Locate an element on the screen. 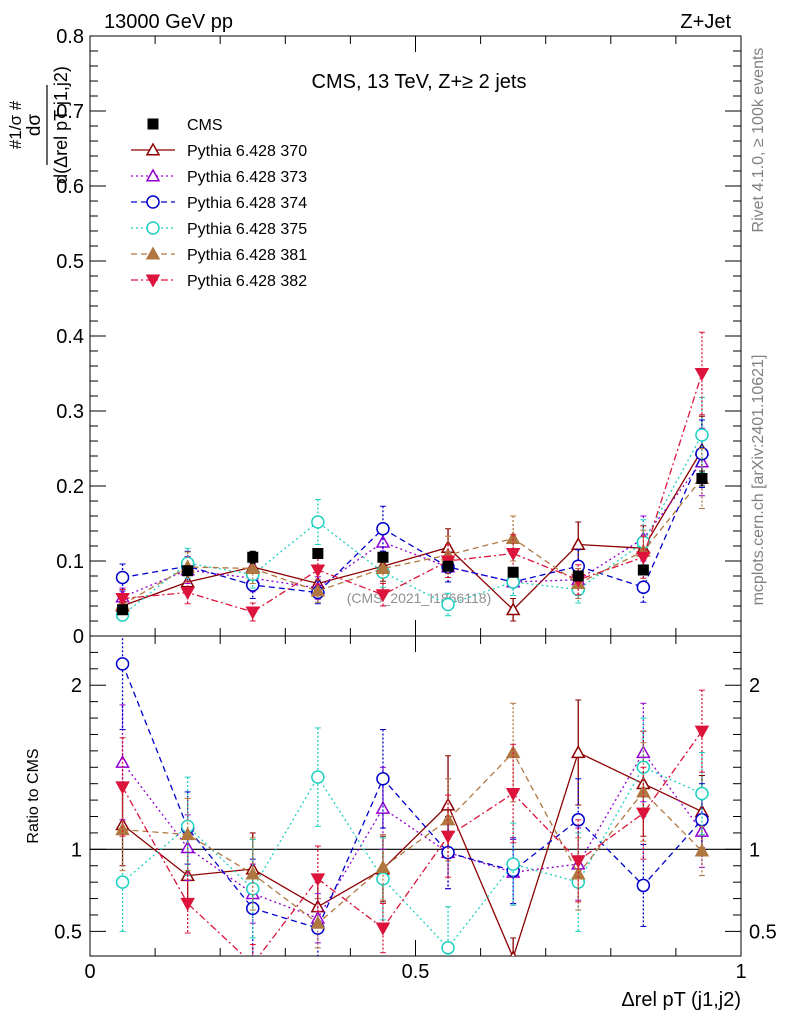  main-line-p381 is located at coordinates (412, 542).